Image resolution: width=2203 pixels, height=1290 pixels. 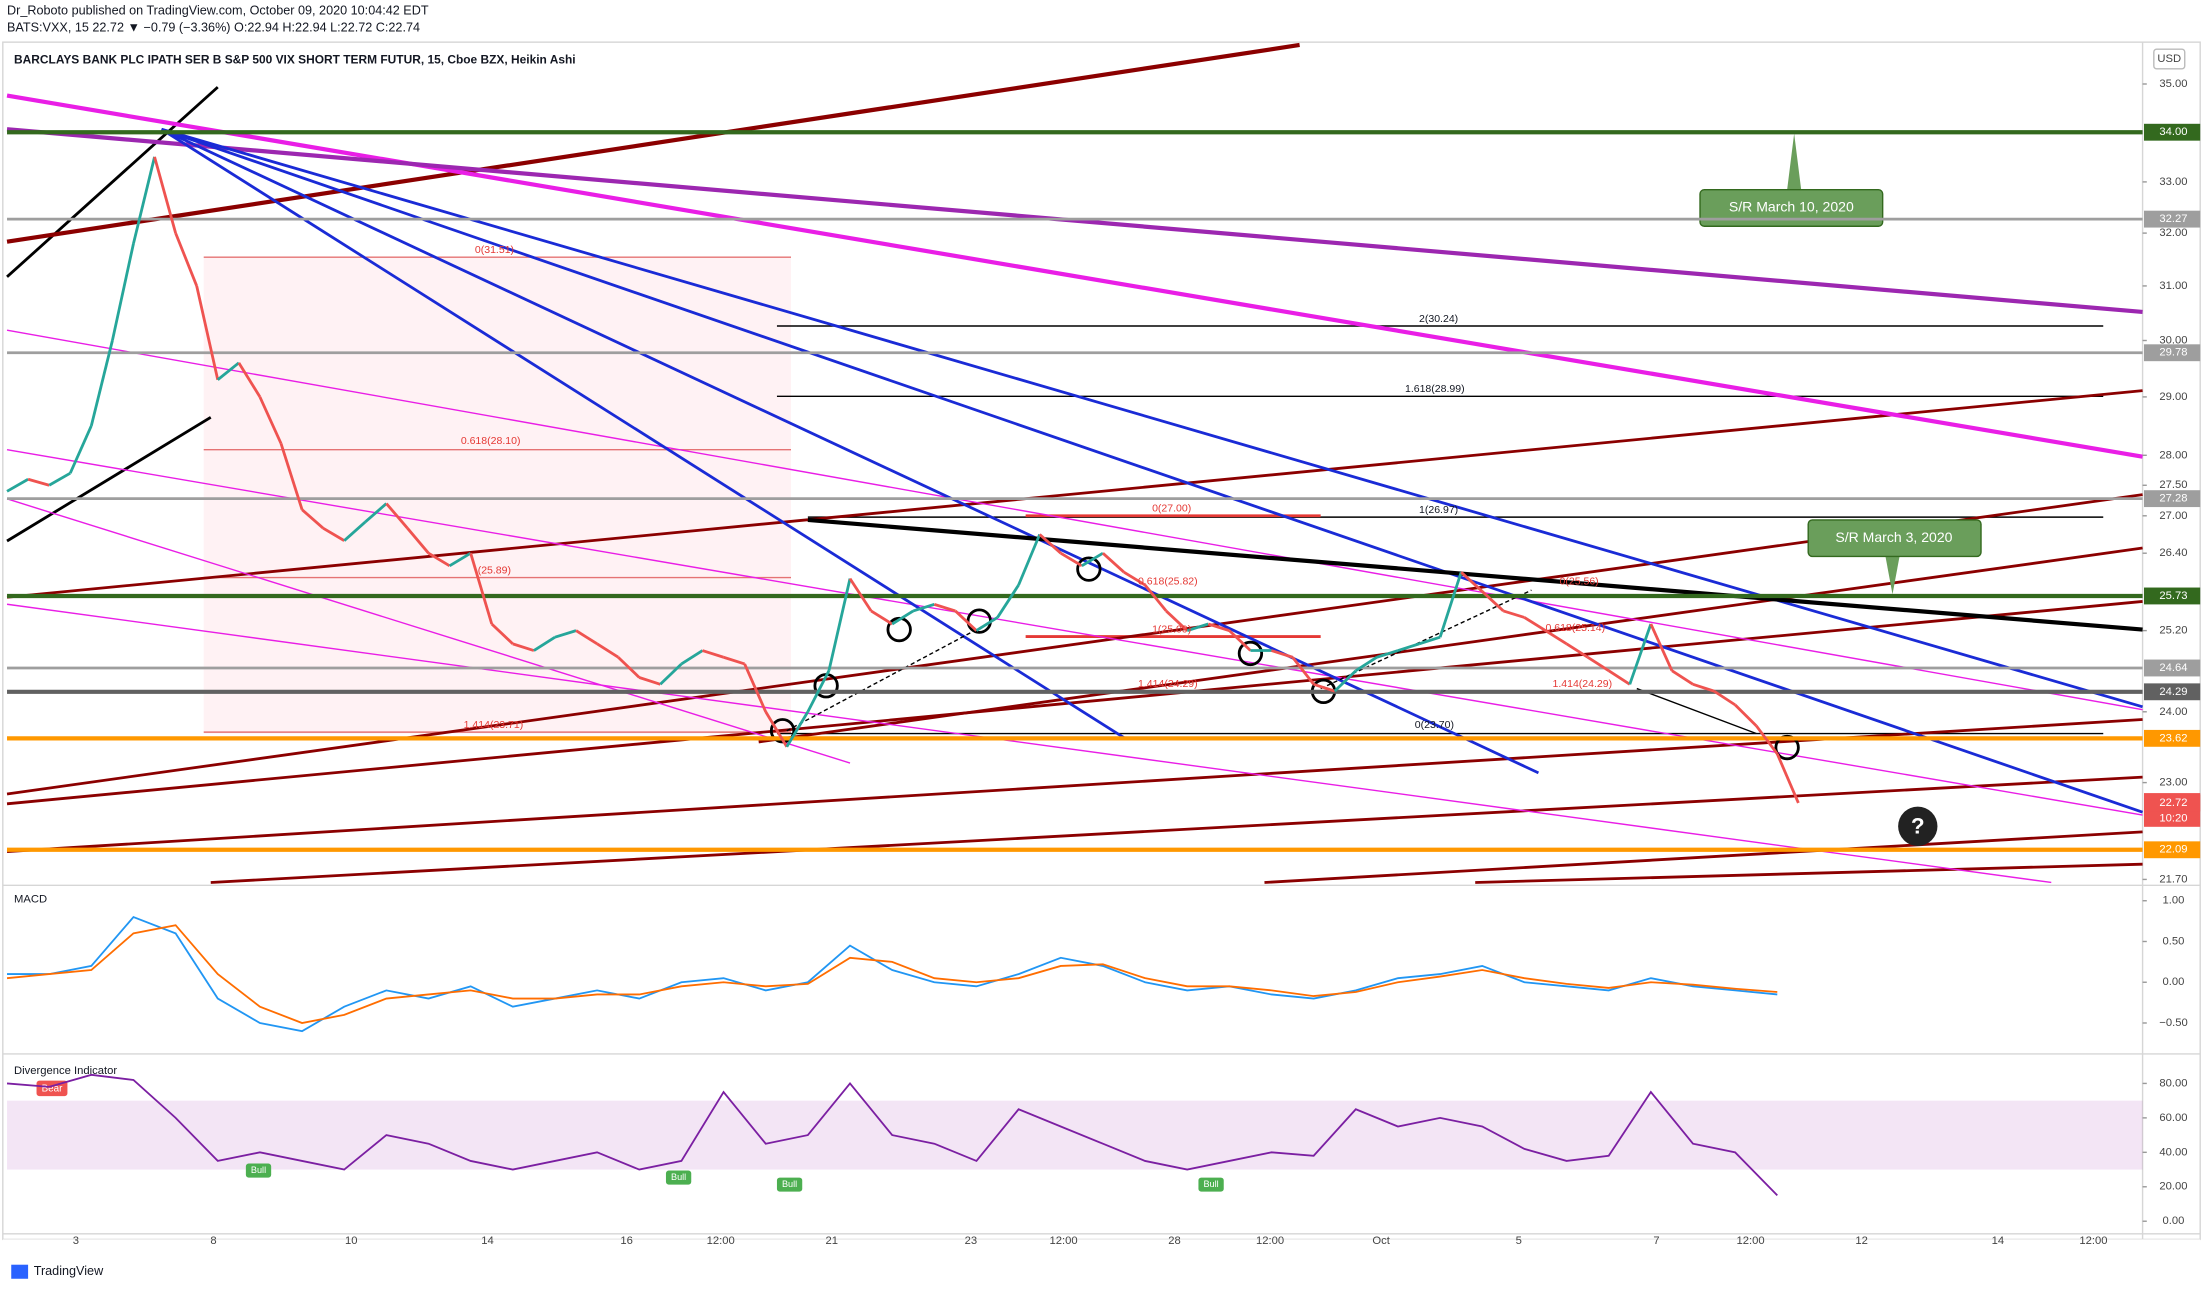 What do you see at coordinates (1438, 510) in the screenshot?
I see `fib-label: 1(26.97)` at bounding box center [1438, 510].